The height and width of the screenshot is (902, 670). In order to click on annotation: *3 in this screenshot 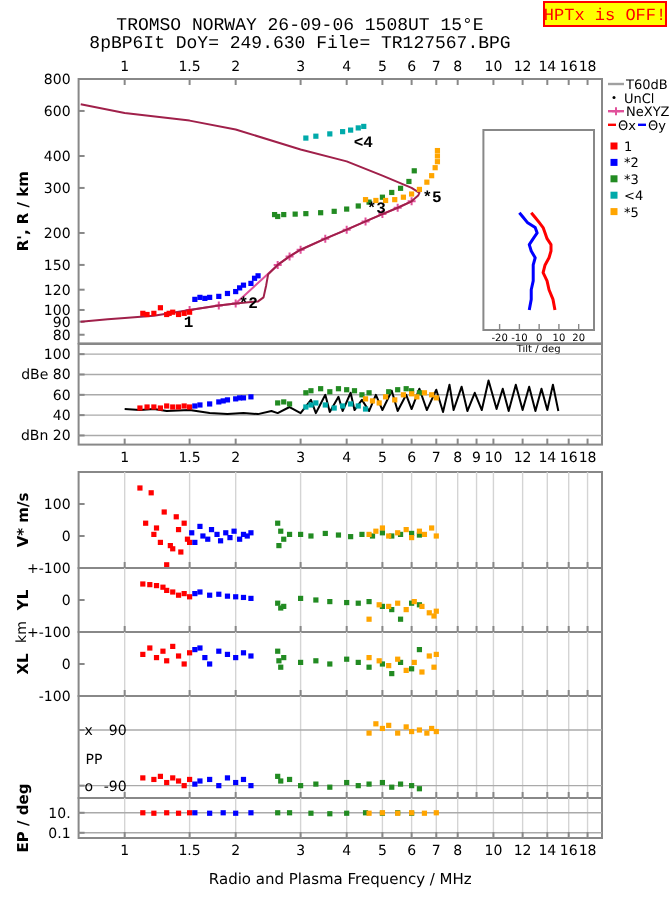, I will do `click(376, 209)`.